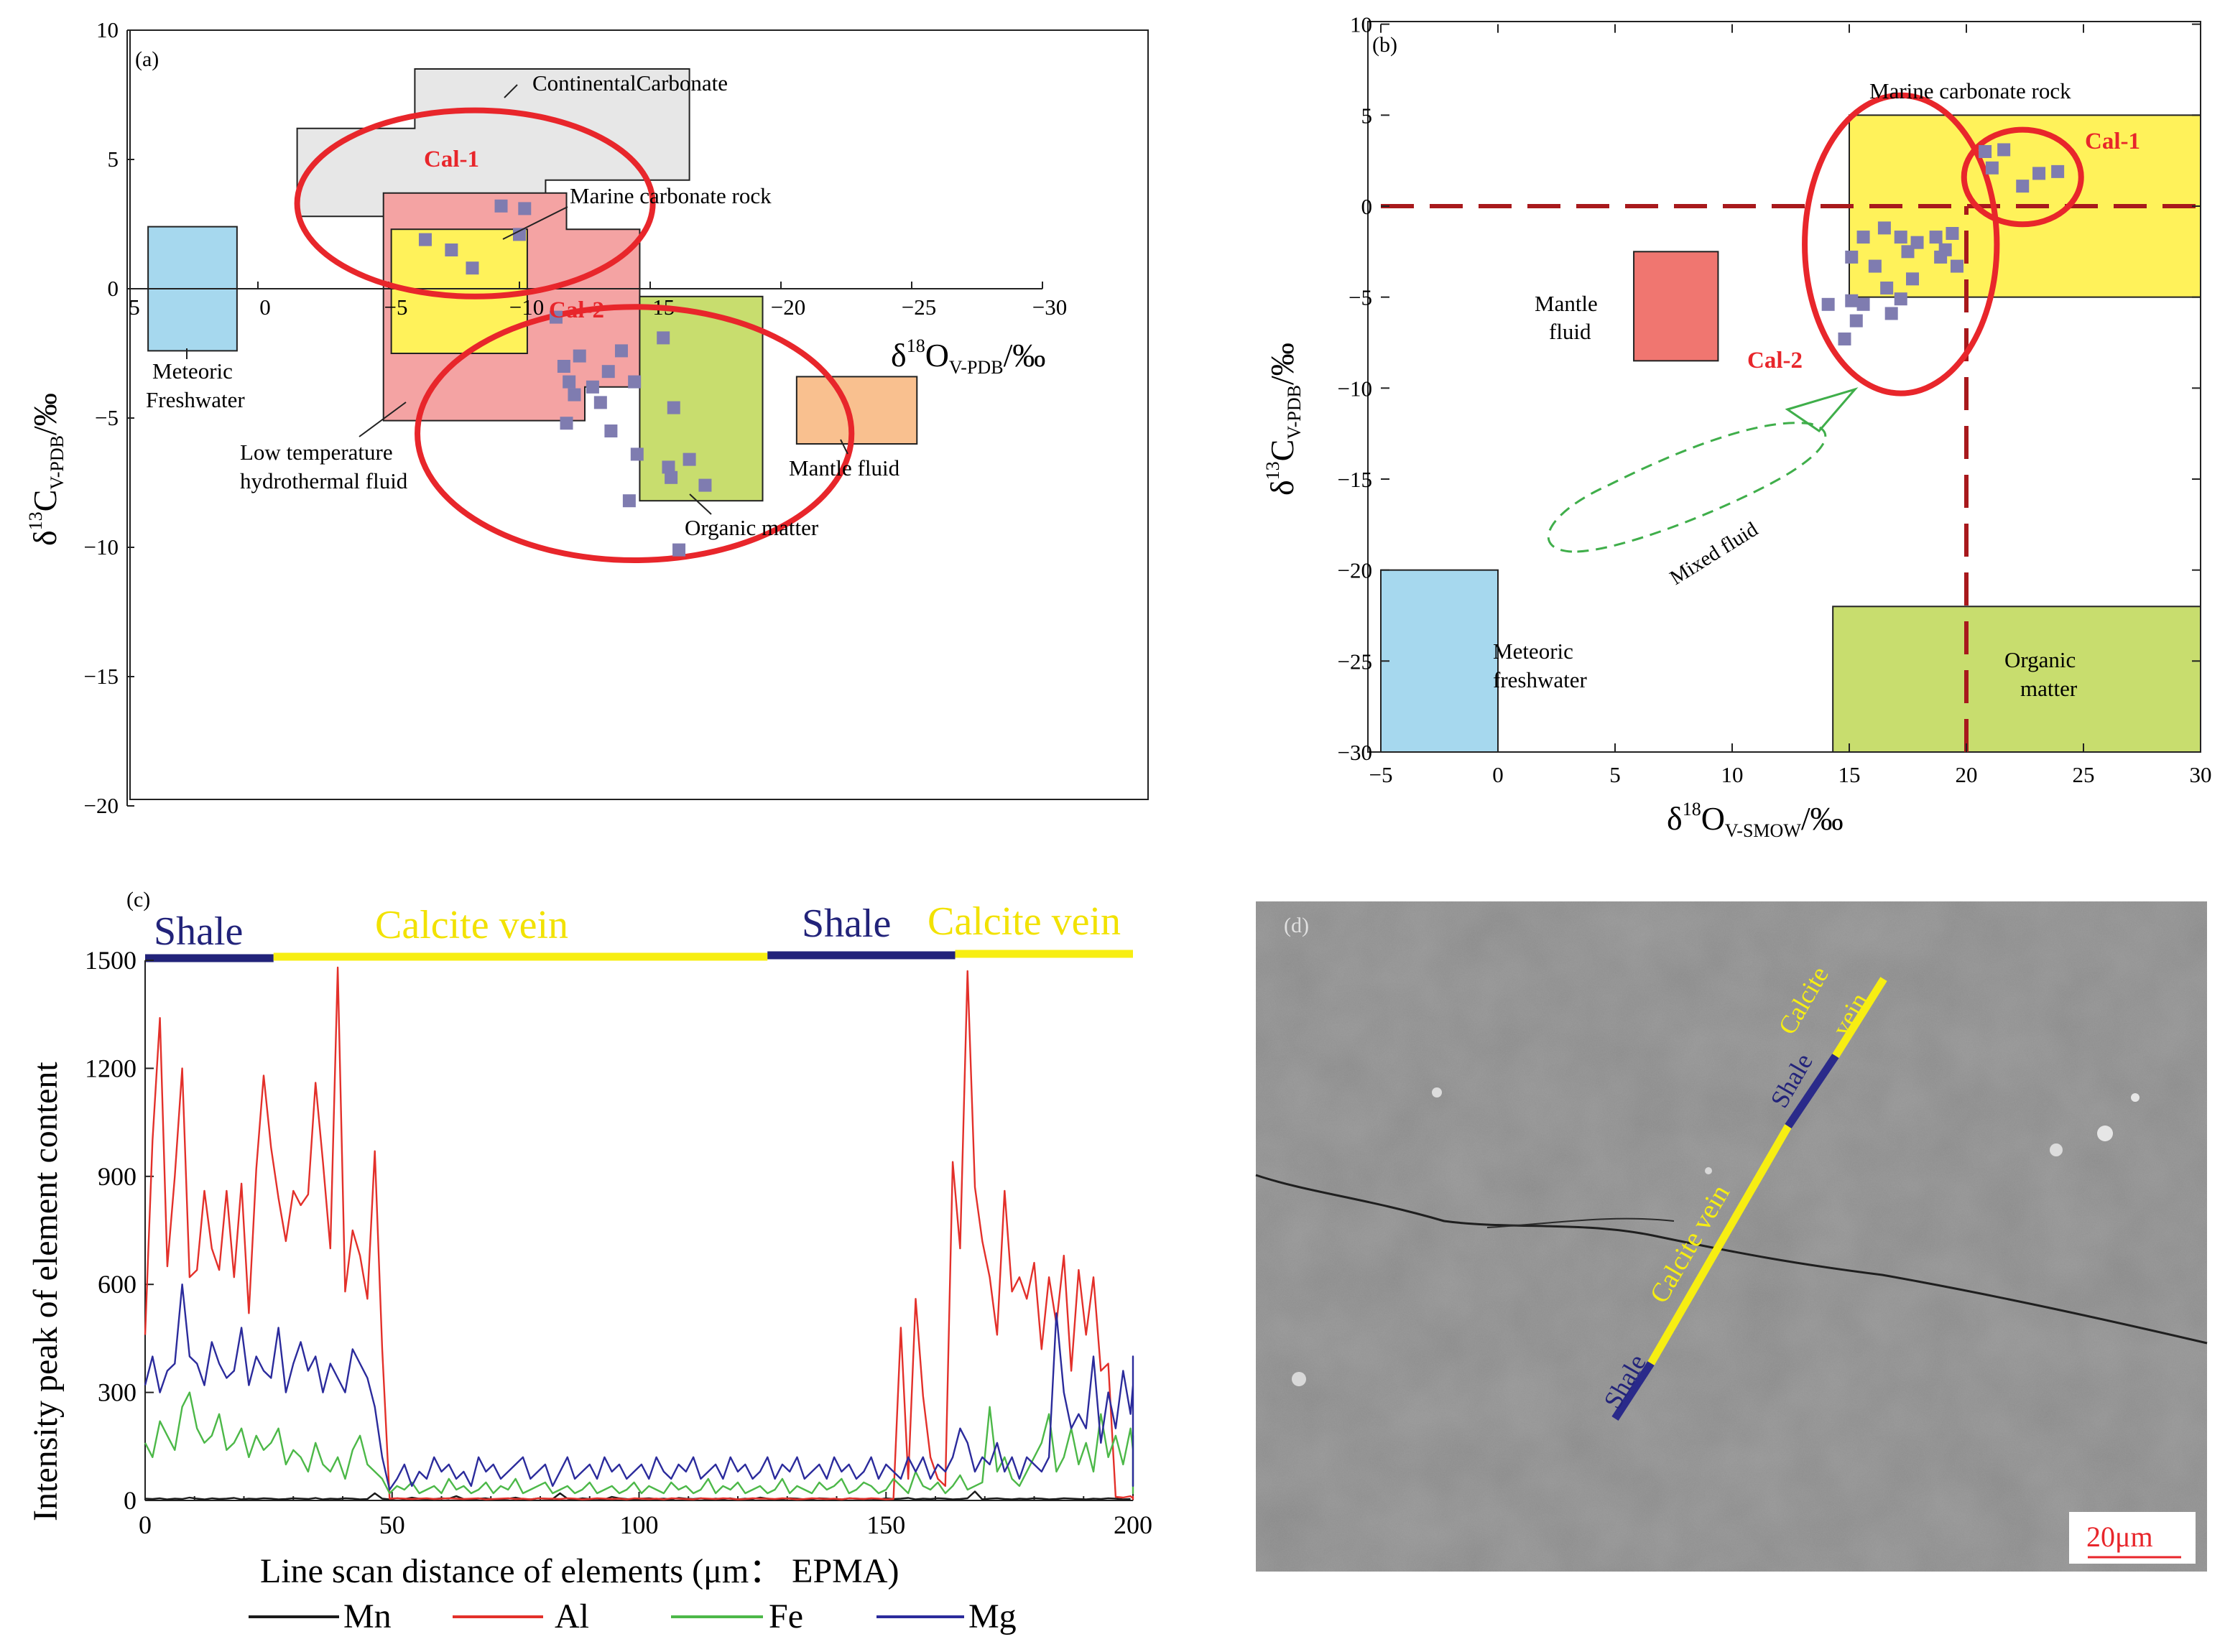 This screenshot has height=1652, width=2225. Describe the element at coordinates (107, 30) in the screenshot. I see `a-y-tick-label: 10` at that location.